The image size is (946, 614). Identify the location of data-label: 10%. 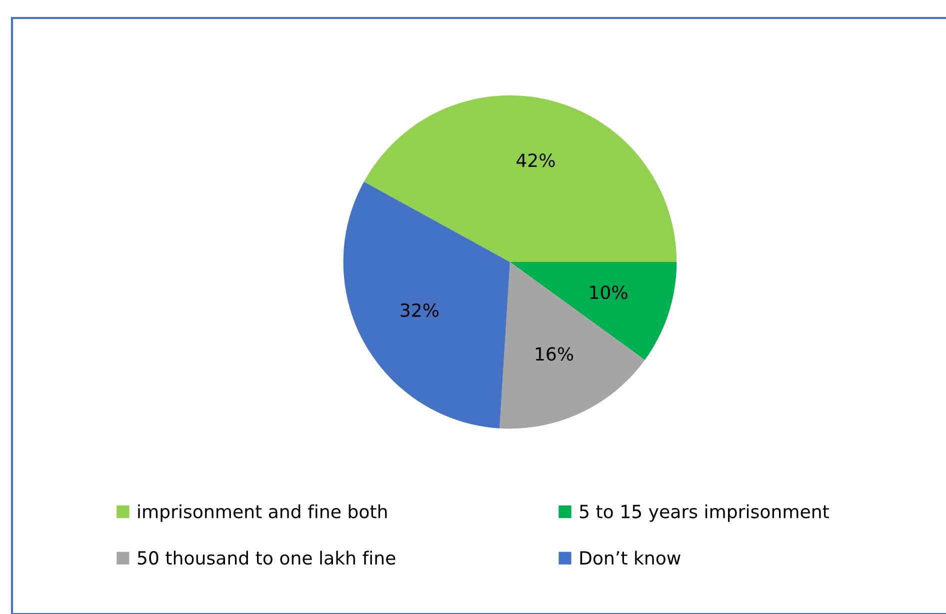
(609, 293).